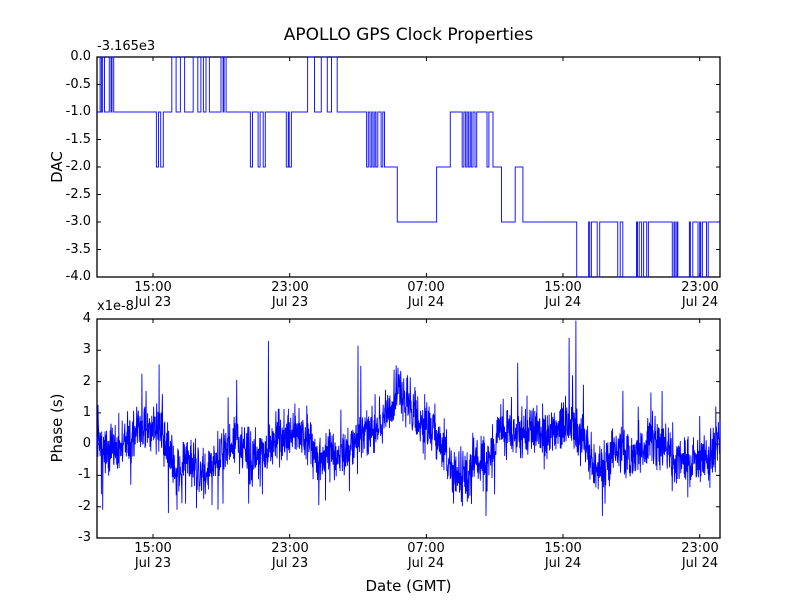 The width and height of the screenshot is (800, 600). Describe the element at coordinates (84, 537) in the screenshot. I see `y-tick-label: -3` at that location.